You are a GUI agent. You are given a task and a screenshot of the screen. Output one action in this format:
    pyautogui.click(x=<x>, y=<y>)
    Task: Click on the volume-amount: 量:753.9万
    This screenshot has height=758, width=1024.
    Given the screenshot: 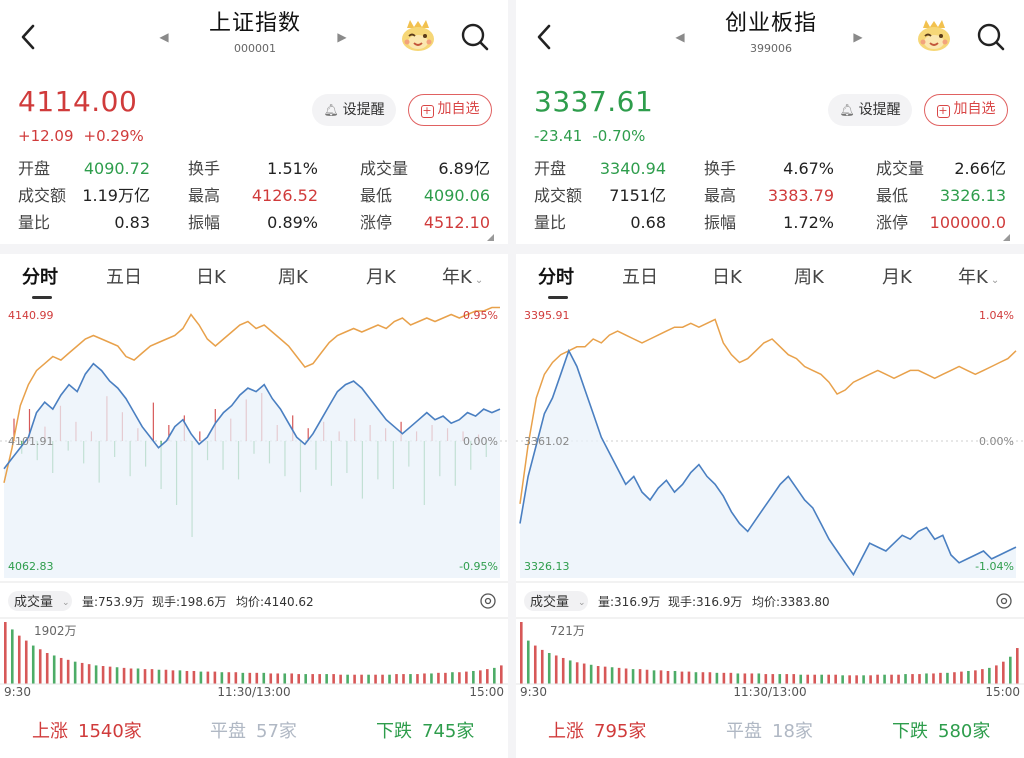 What is the action you would take?
    pyautogui.click(x=113, y=602)
    